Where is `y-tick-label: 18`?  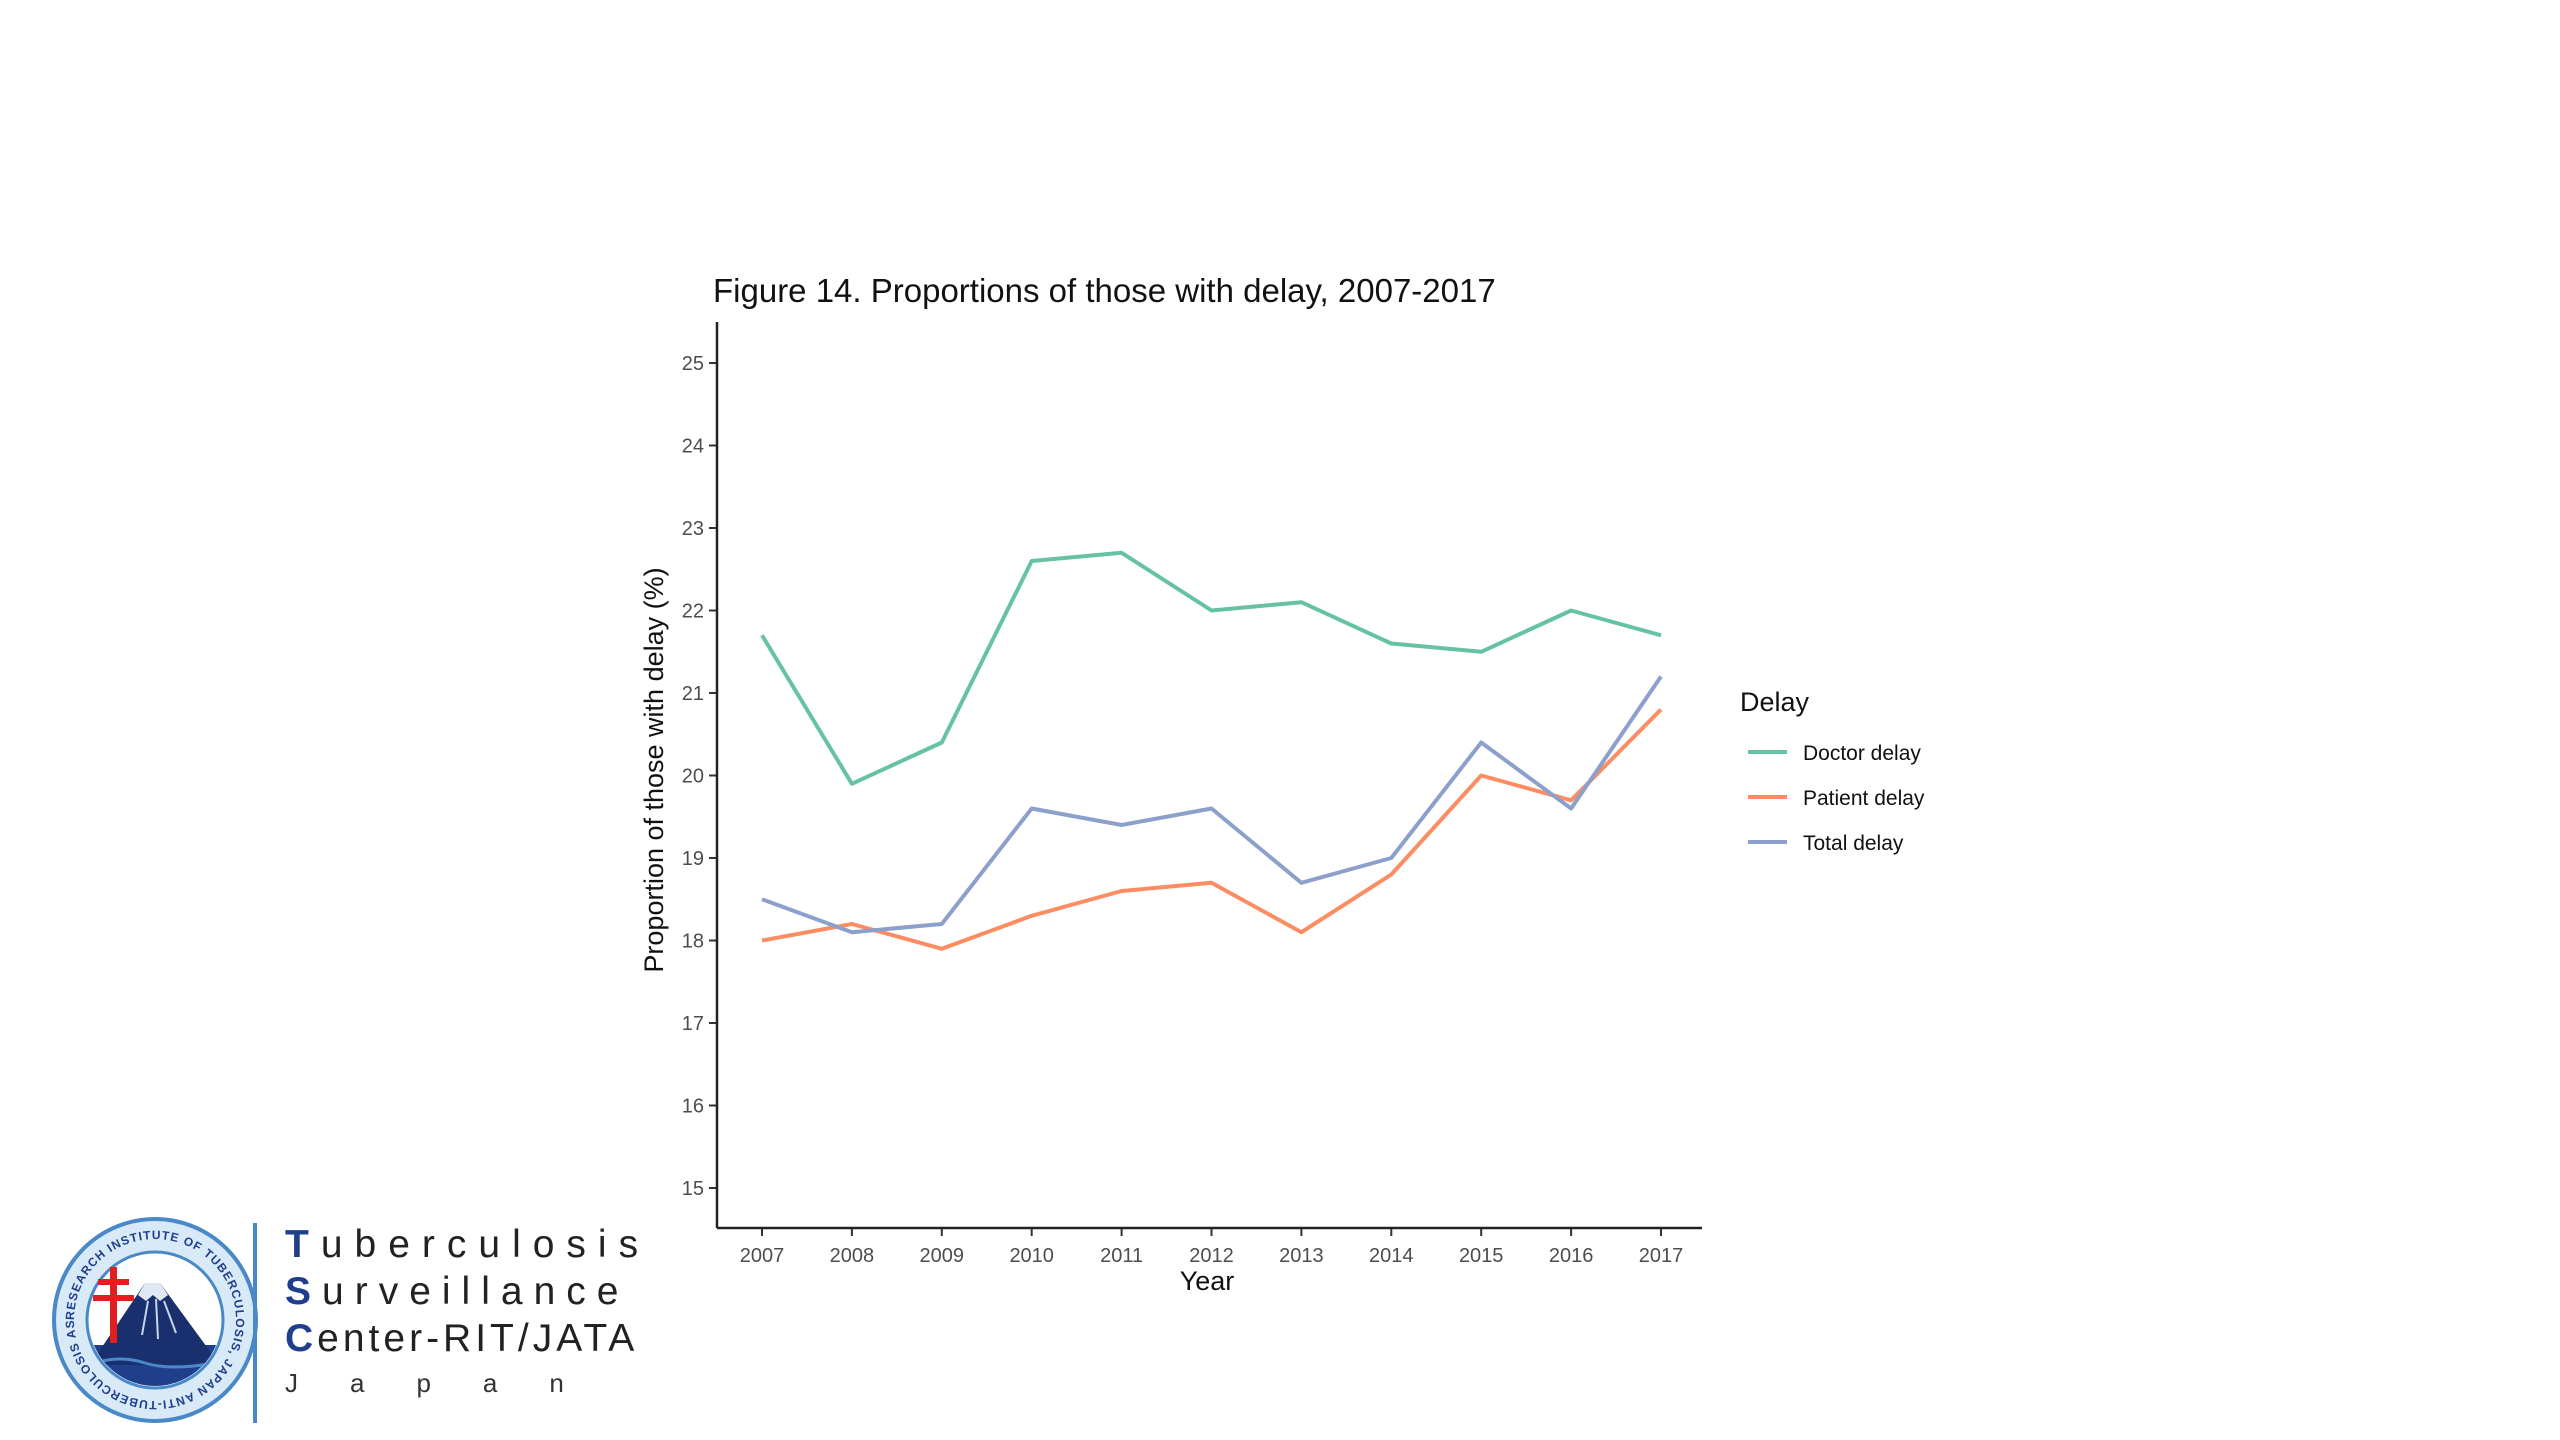 y-tick-label: 18 is located at coordinates (693, 942).